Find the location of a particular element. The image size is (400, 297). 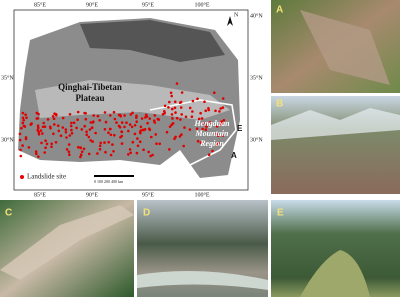

high-area is located at coordinates (152, 41).